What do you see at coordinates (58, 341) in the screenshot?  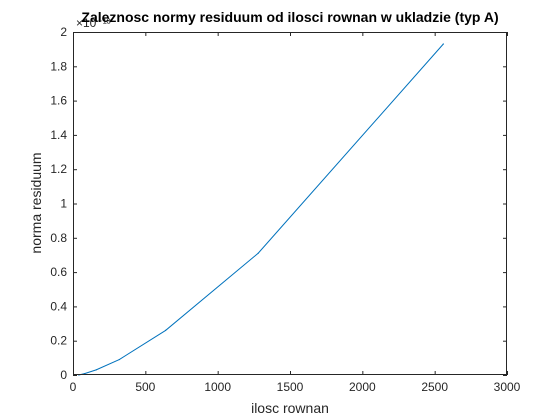 I see `y-tick-label: 0.2` at bounding box center [58, 341].